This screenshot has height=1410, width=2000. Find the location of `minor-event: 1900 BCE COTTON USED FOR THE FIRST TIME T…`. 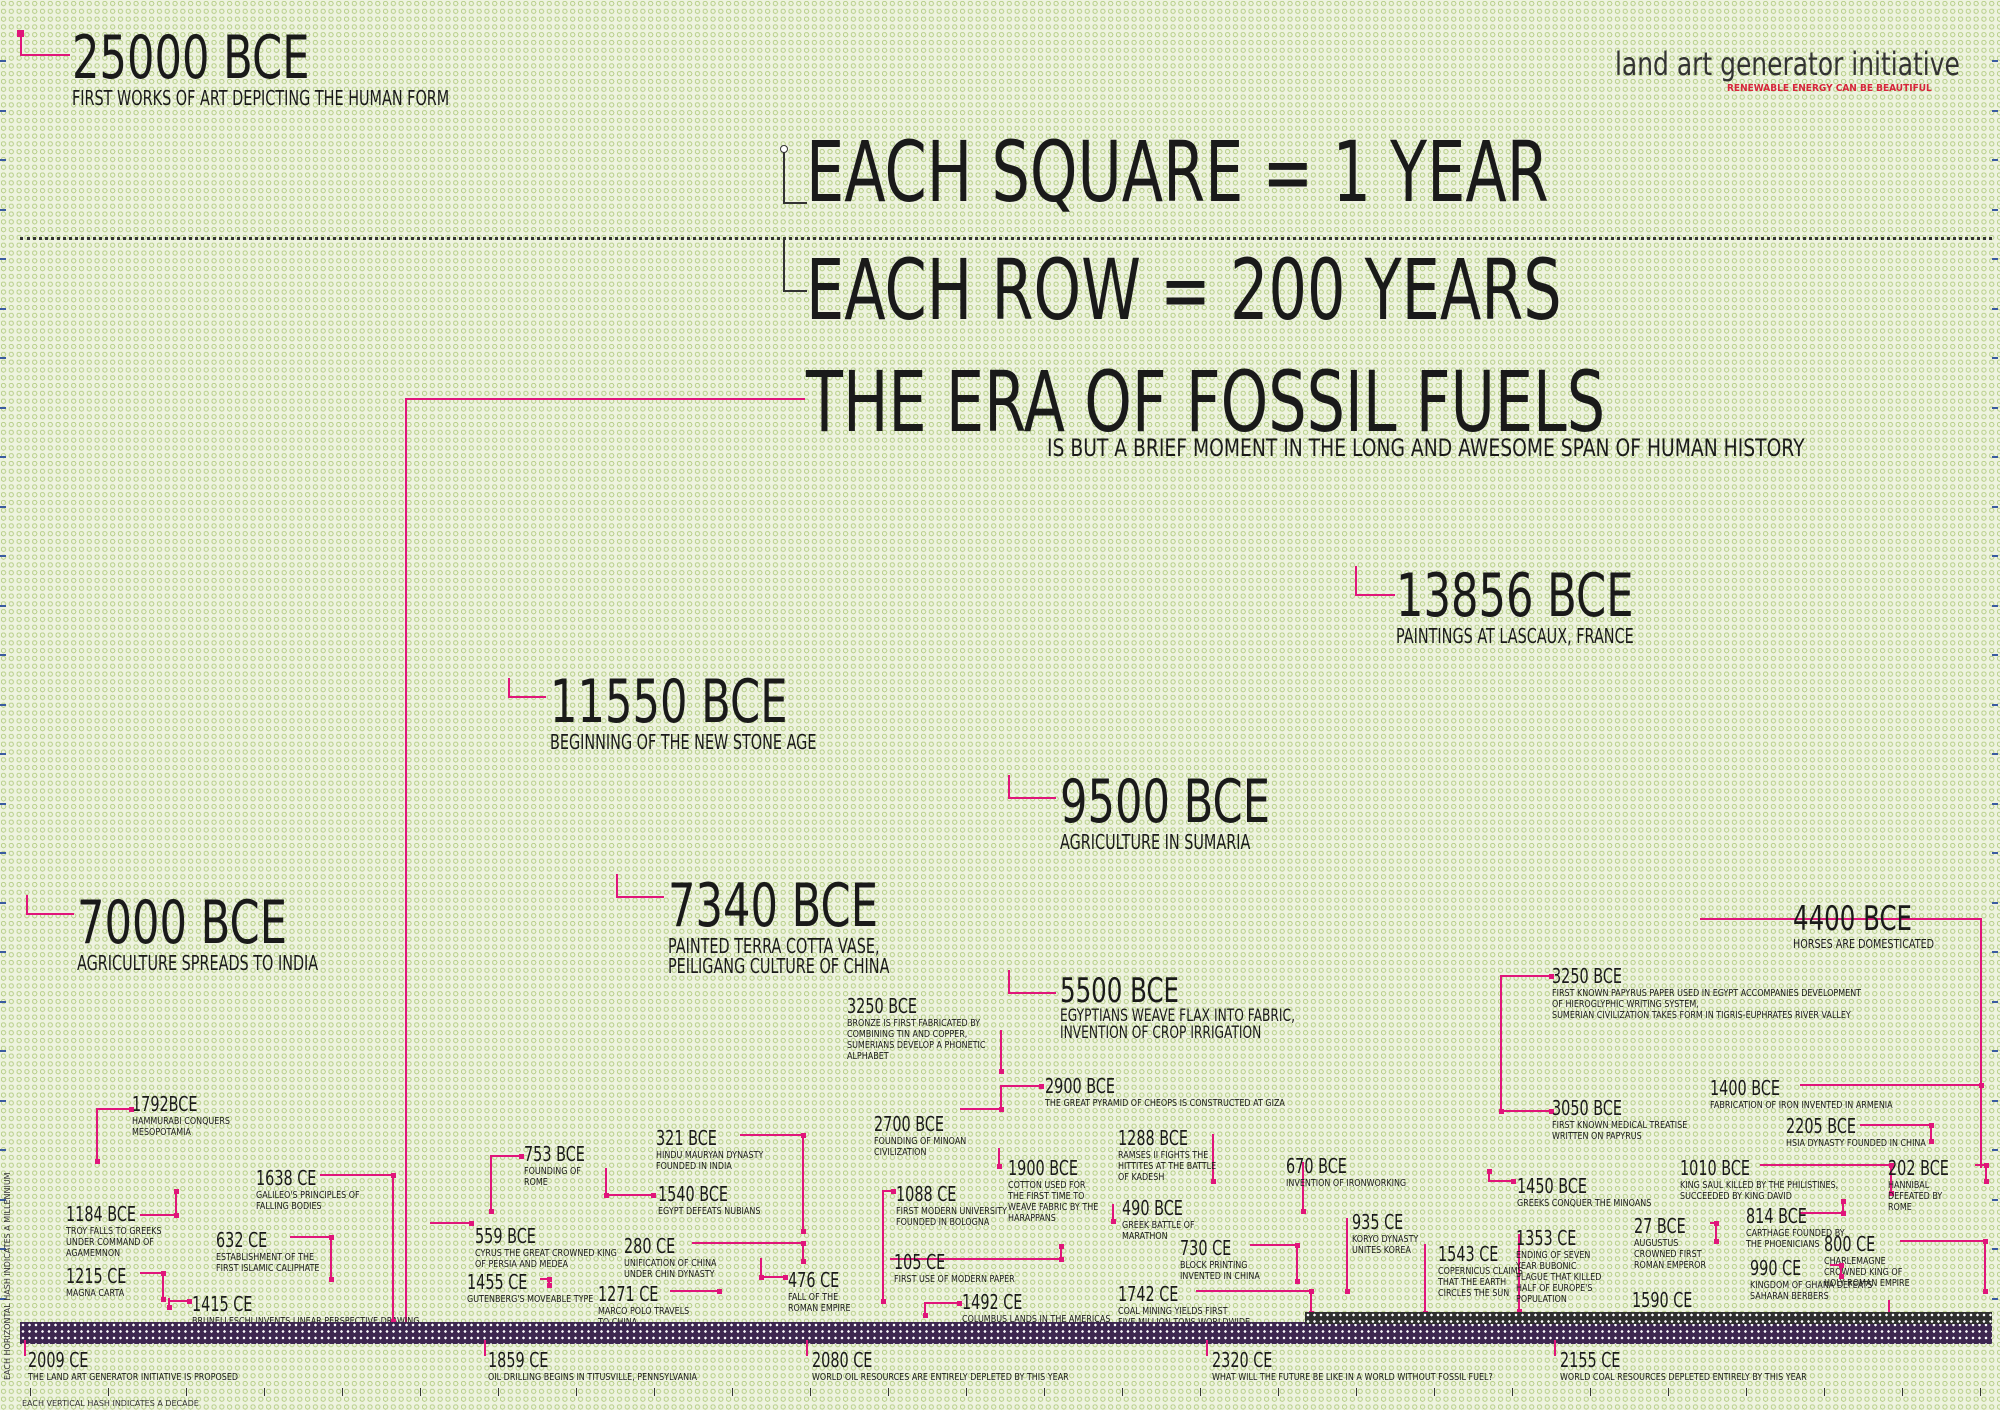

minor-event: 1900 BCE COTTON USED FOR THE FIRST TIME T… is located at coordinates (1064, 1191).